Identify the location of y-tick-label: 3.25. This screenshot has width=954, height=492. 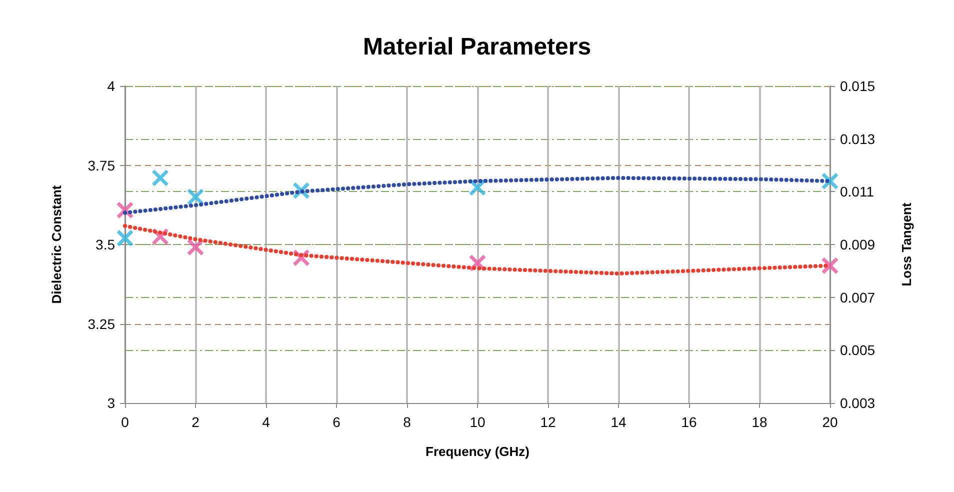
(102, 324).